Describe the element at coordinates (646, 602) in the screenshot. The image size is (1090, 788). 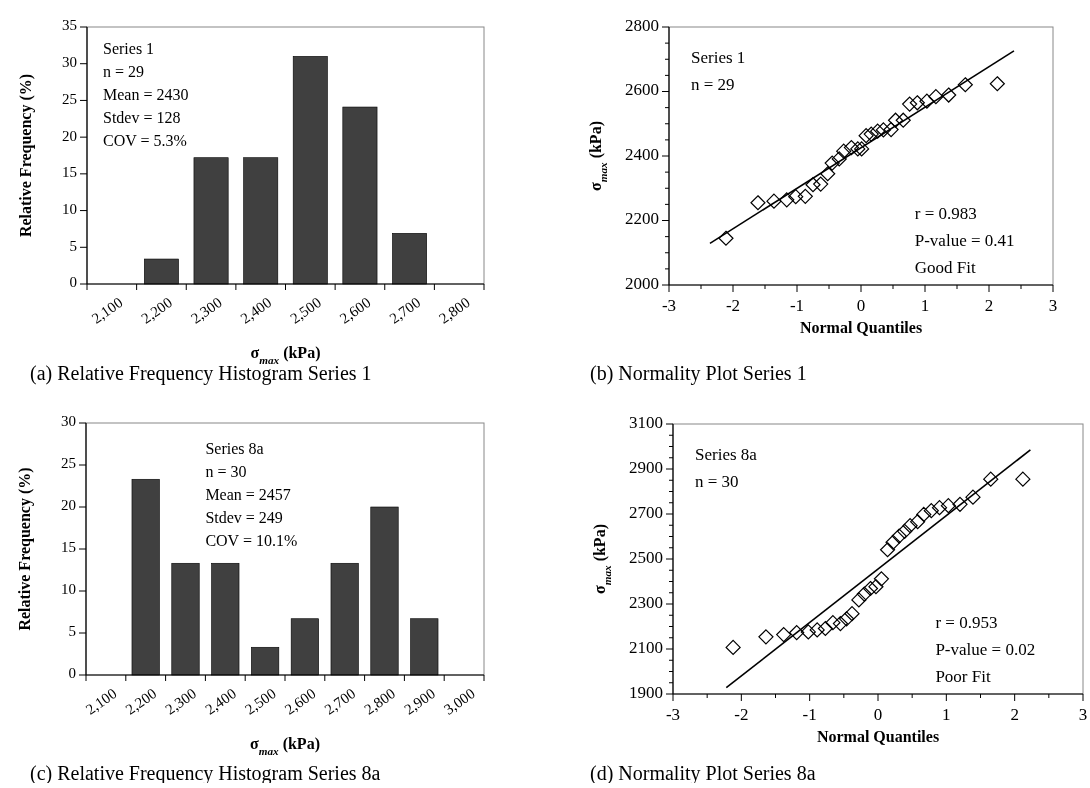
I see `y-tick-label: 2300` at that location.